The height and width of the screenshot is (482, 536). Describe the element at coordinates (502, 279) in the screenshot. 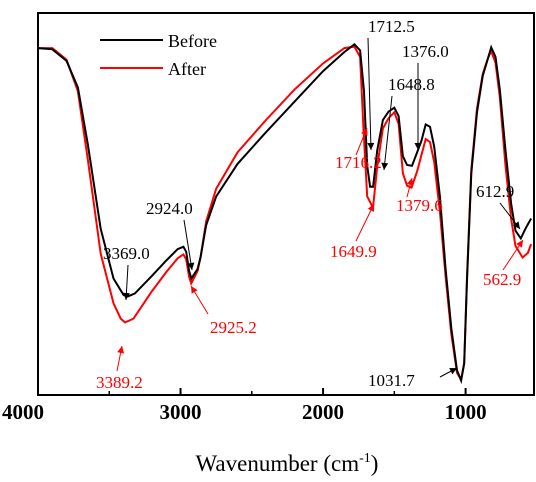

I see `peak-annotation-label: 562.9` at that location.